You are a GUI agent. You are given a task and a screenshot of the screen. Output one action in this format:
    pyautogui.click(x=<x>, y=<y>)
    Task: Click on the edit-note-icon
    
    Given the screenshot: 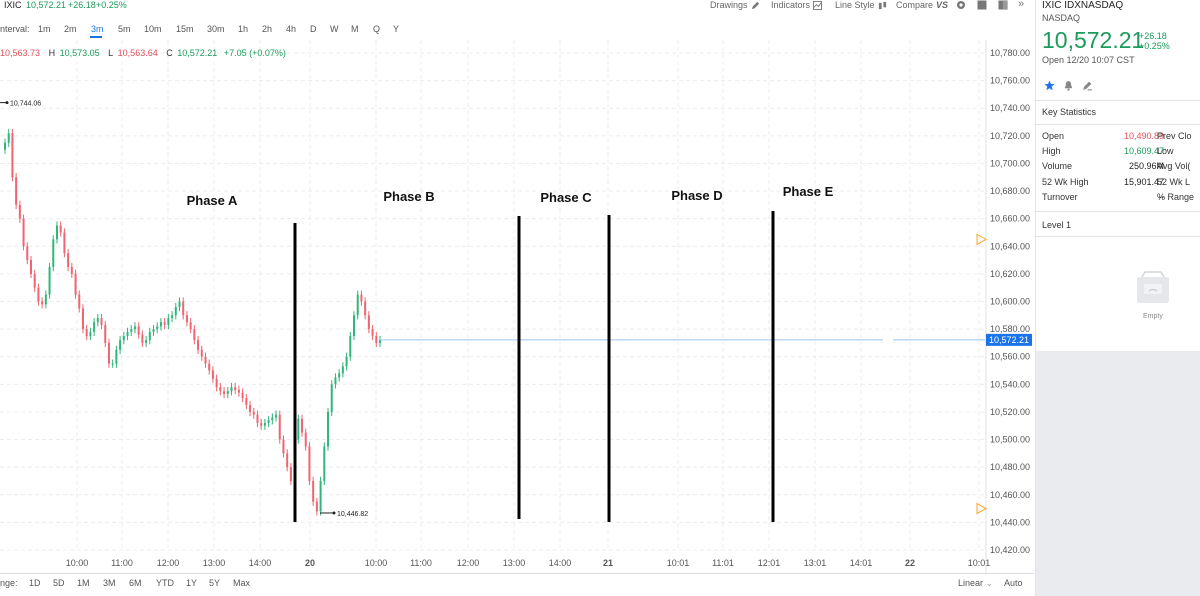 What is the action you would take?
    pyautogui.click(x=1087, y=85)
    